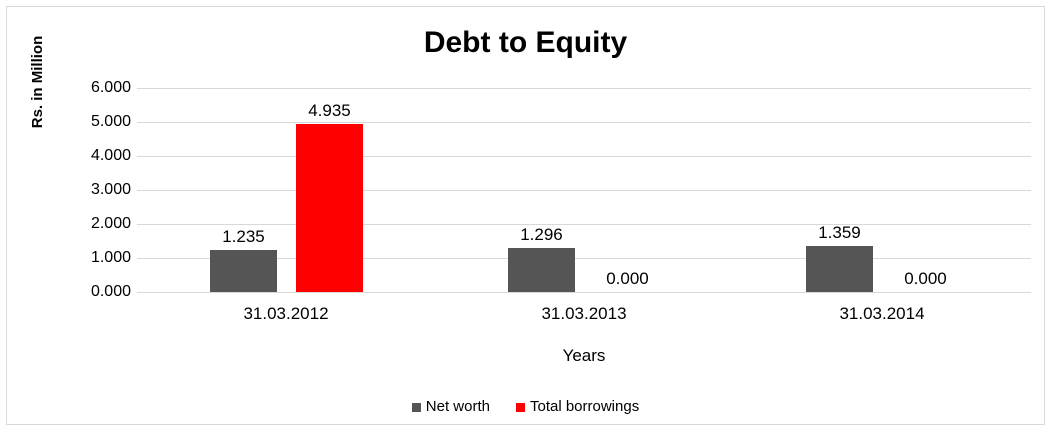 The height and width of the screenshot is (432, 1052). What do you see at coordinates (110, 189) in the screenshot?
I see `y-axis-tick-label: 3.000` at bounding box center [110, 189].